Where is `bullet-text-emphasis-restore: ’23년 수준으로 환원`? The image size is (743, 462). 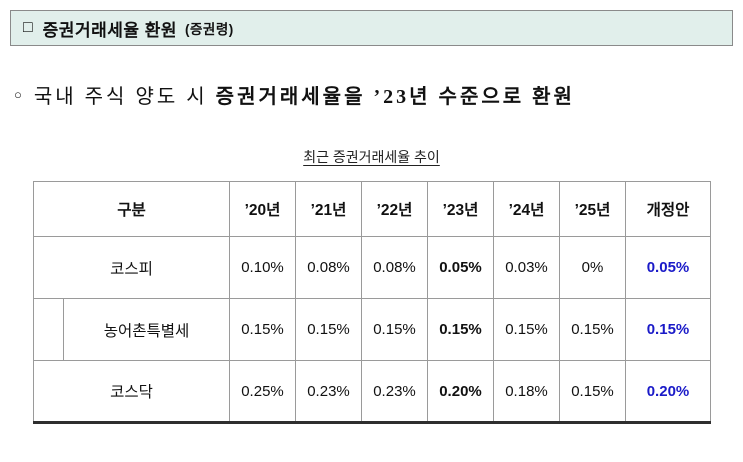 bullet-text-emphasis-restore: ’23년 수준으로 환원 is located at coordinates (470, 97).